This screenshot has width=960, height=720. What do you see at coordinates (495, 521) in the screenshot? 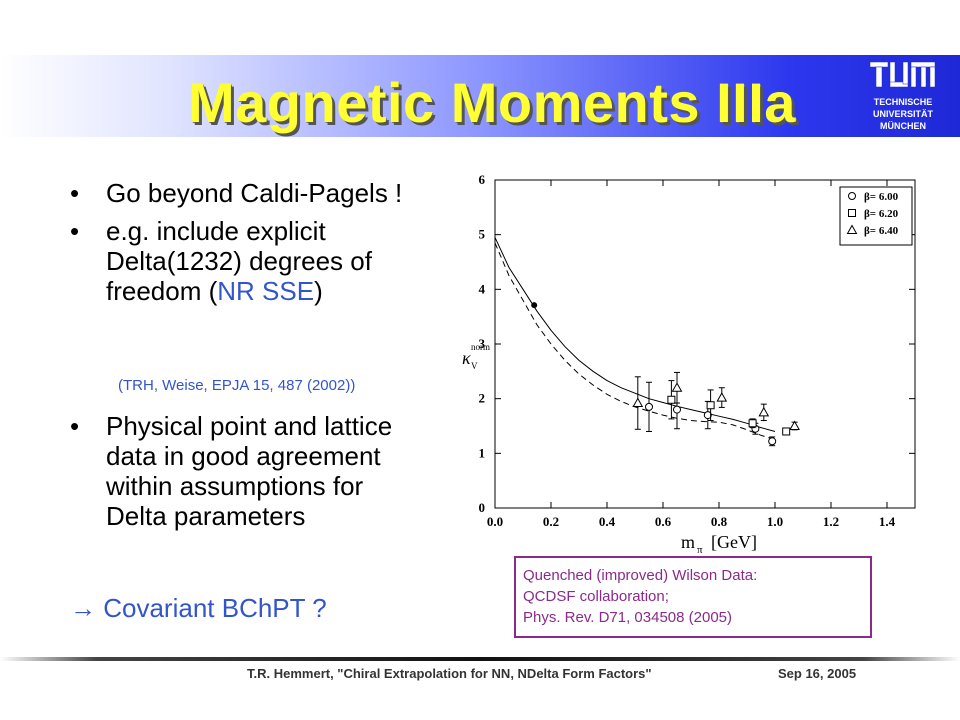
I see `x-tick-label: 0.0` at bounding box center [495, 521].